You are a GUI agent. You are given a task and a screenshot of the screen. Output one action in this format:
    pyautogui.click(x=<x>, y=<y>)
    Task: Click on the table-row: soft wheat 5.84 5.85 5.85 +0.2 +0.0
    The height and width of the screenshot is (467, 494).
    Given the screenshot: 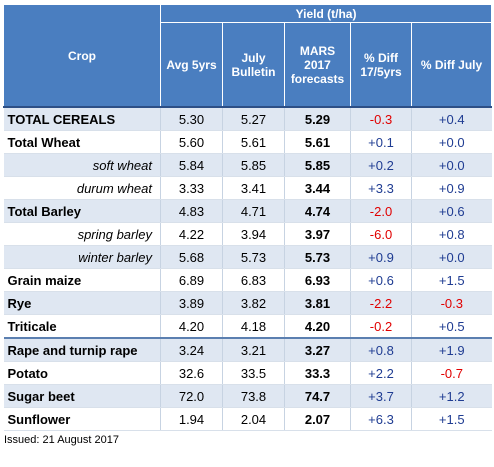 What is the action you would take?
    pyautogui.click(x=247, y=165)
    